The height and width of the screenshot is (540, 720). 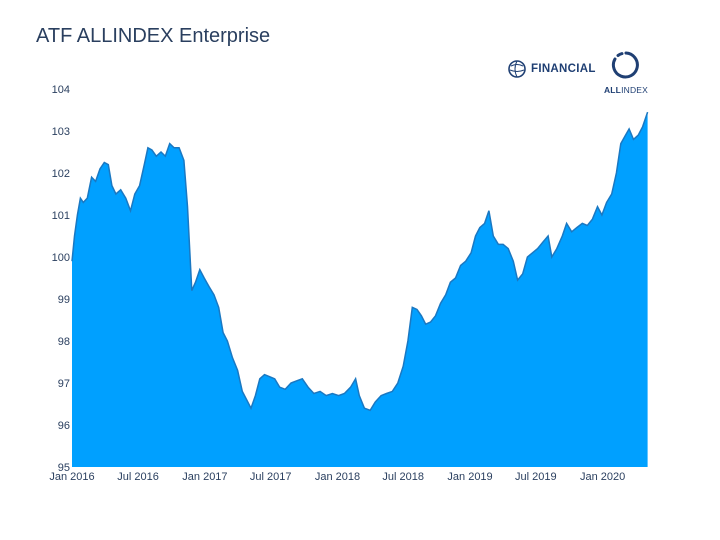 I want to click on y-tick-label: 98, so click(x=64, y=342).